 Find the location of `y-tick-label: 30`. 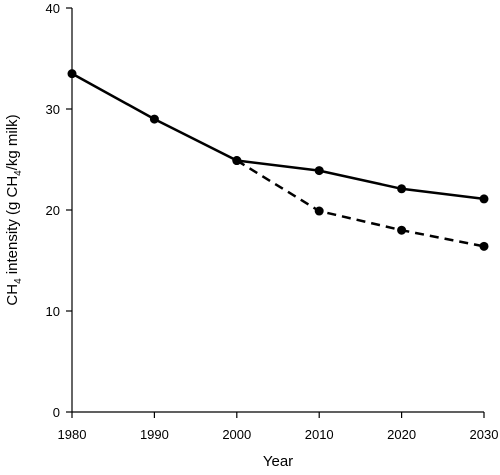

y-tick-label: 30 is located at coordinates (53, 109).